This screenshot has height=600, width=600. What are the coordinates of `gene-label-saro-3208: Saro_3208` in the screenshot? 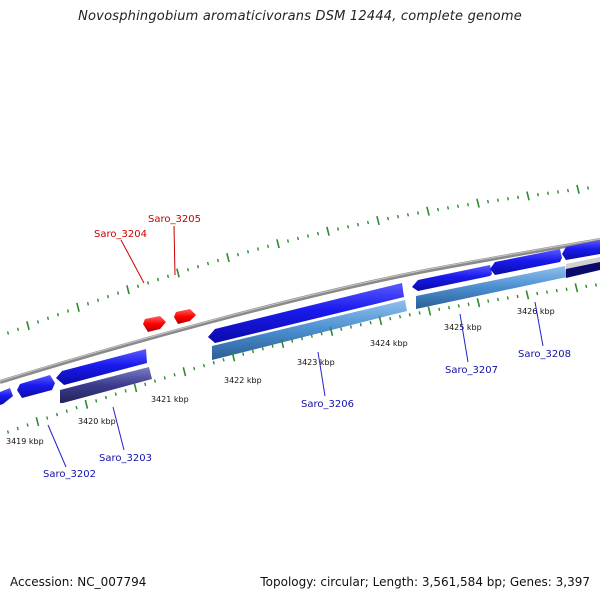 It's located at (544, 354).